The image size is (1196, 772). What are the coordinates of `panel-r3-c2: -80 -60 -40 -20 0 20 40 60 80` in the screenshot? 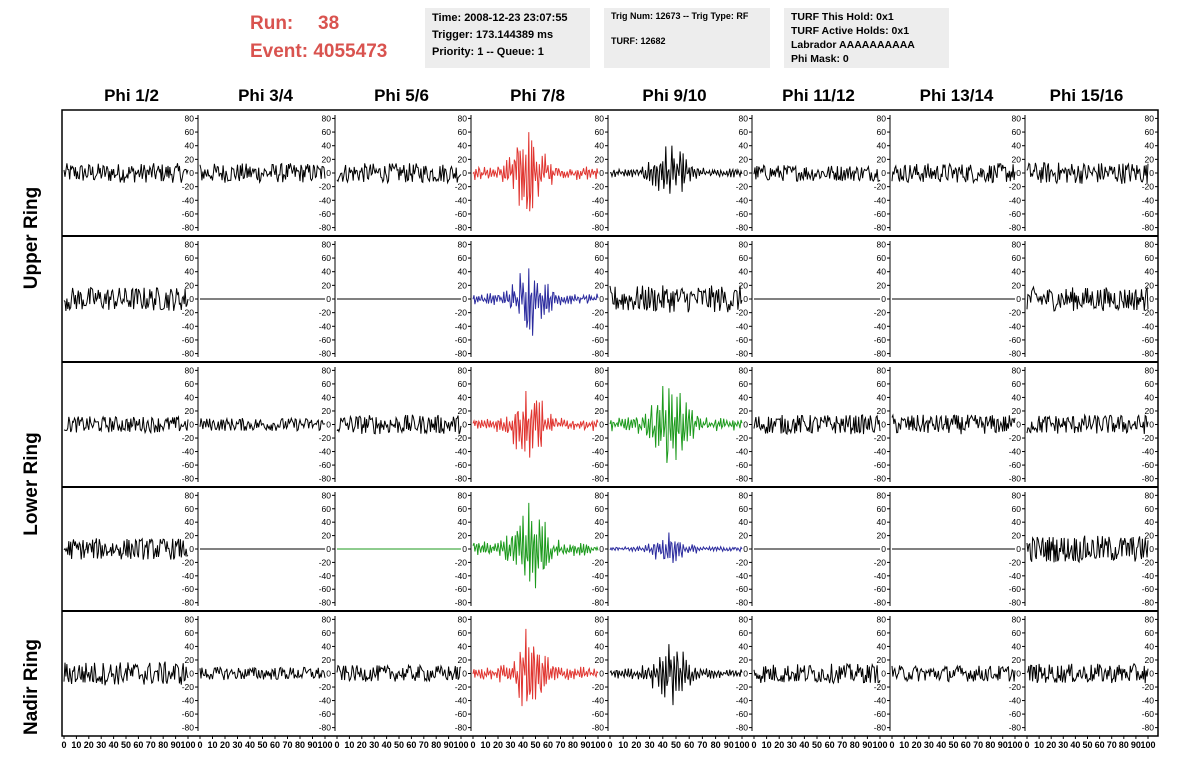 It's located at (267, 424).